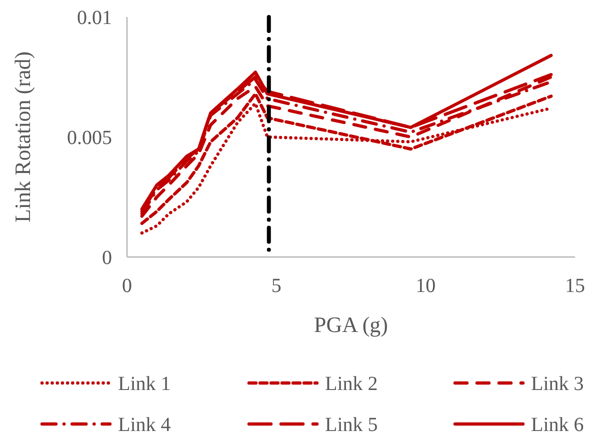 The height and width of the screenshot is (438, 598). I want to click on x-axis-title: PGA (g), so click(351, 324).